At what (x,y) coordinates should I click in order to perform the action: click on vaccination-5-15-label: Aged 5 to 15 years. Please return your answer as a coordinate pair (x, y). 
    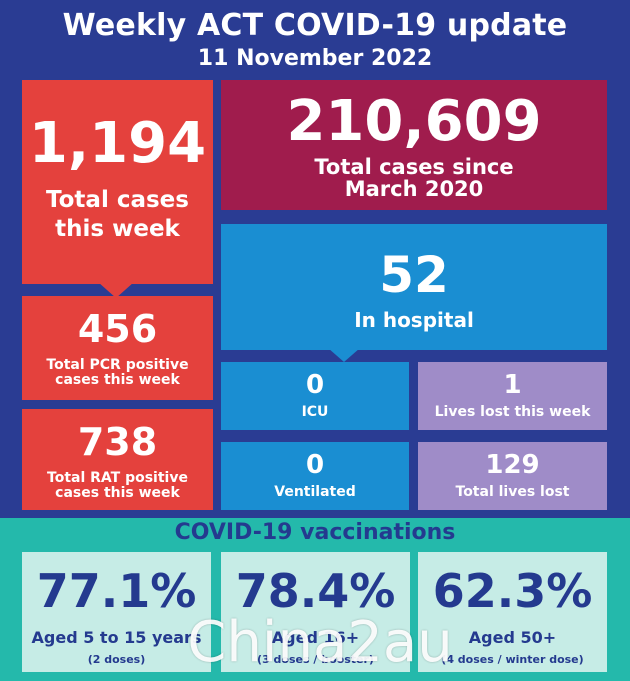
    Looking at the image, I should click on (116, 637).